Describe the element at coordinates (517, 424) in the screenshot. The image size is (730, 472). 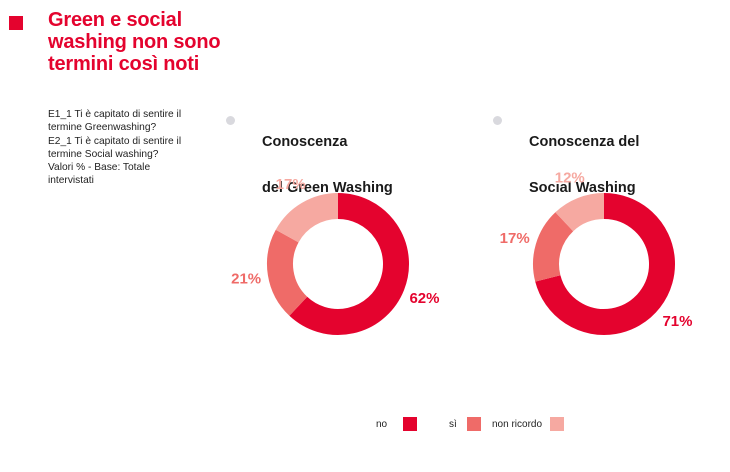
I see `legend-label: non ricordo` at that location.